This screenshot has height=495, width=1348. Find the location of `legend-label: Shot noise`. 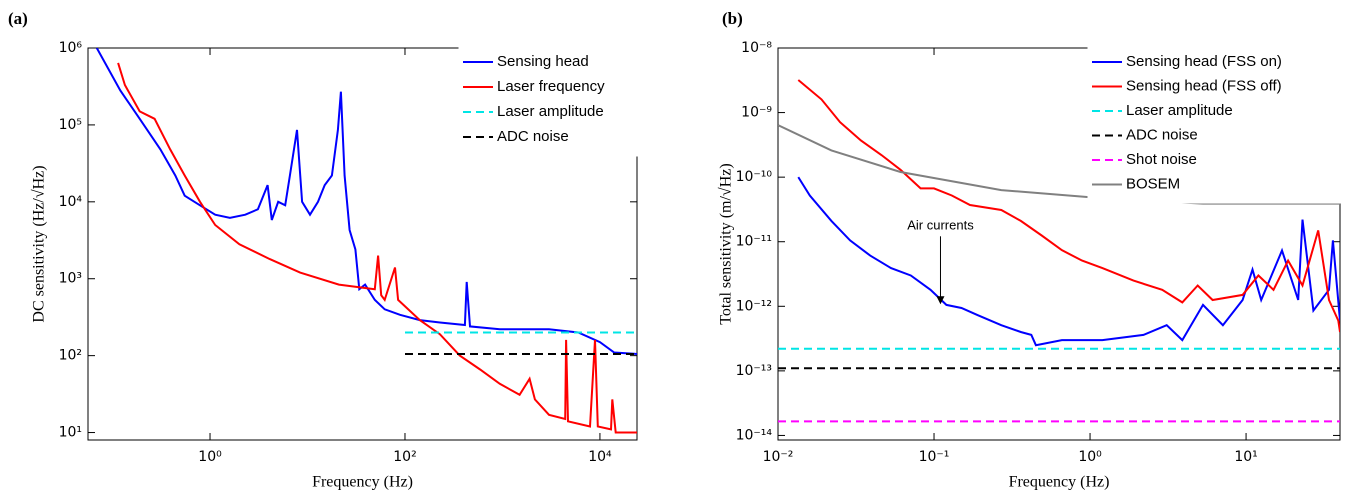

legend-label: Shot noise is located at coordinates (1161, 159).